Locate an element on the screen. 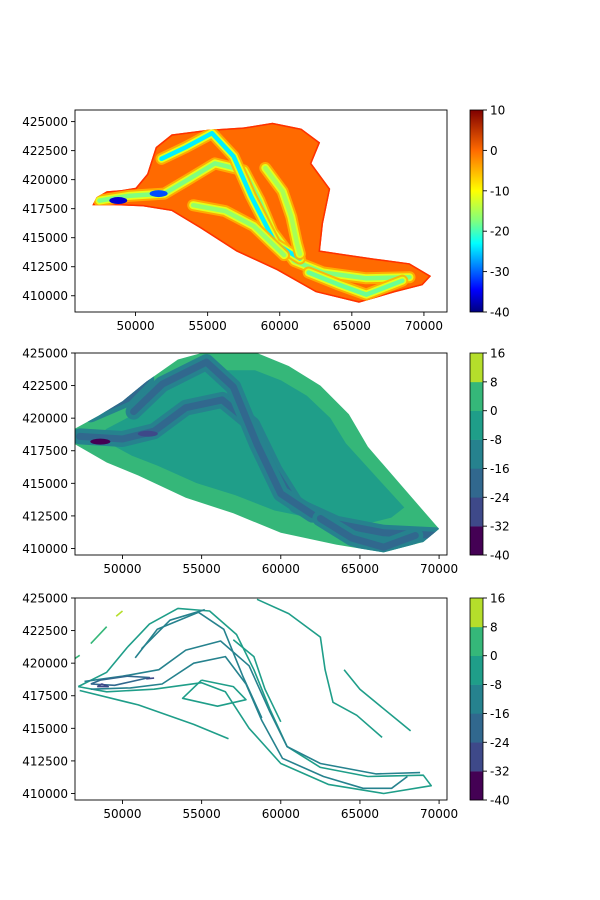 This screenshot has height=900, width=600. filled-contour-interior is located at coordinates (257, 453).